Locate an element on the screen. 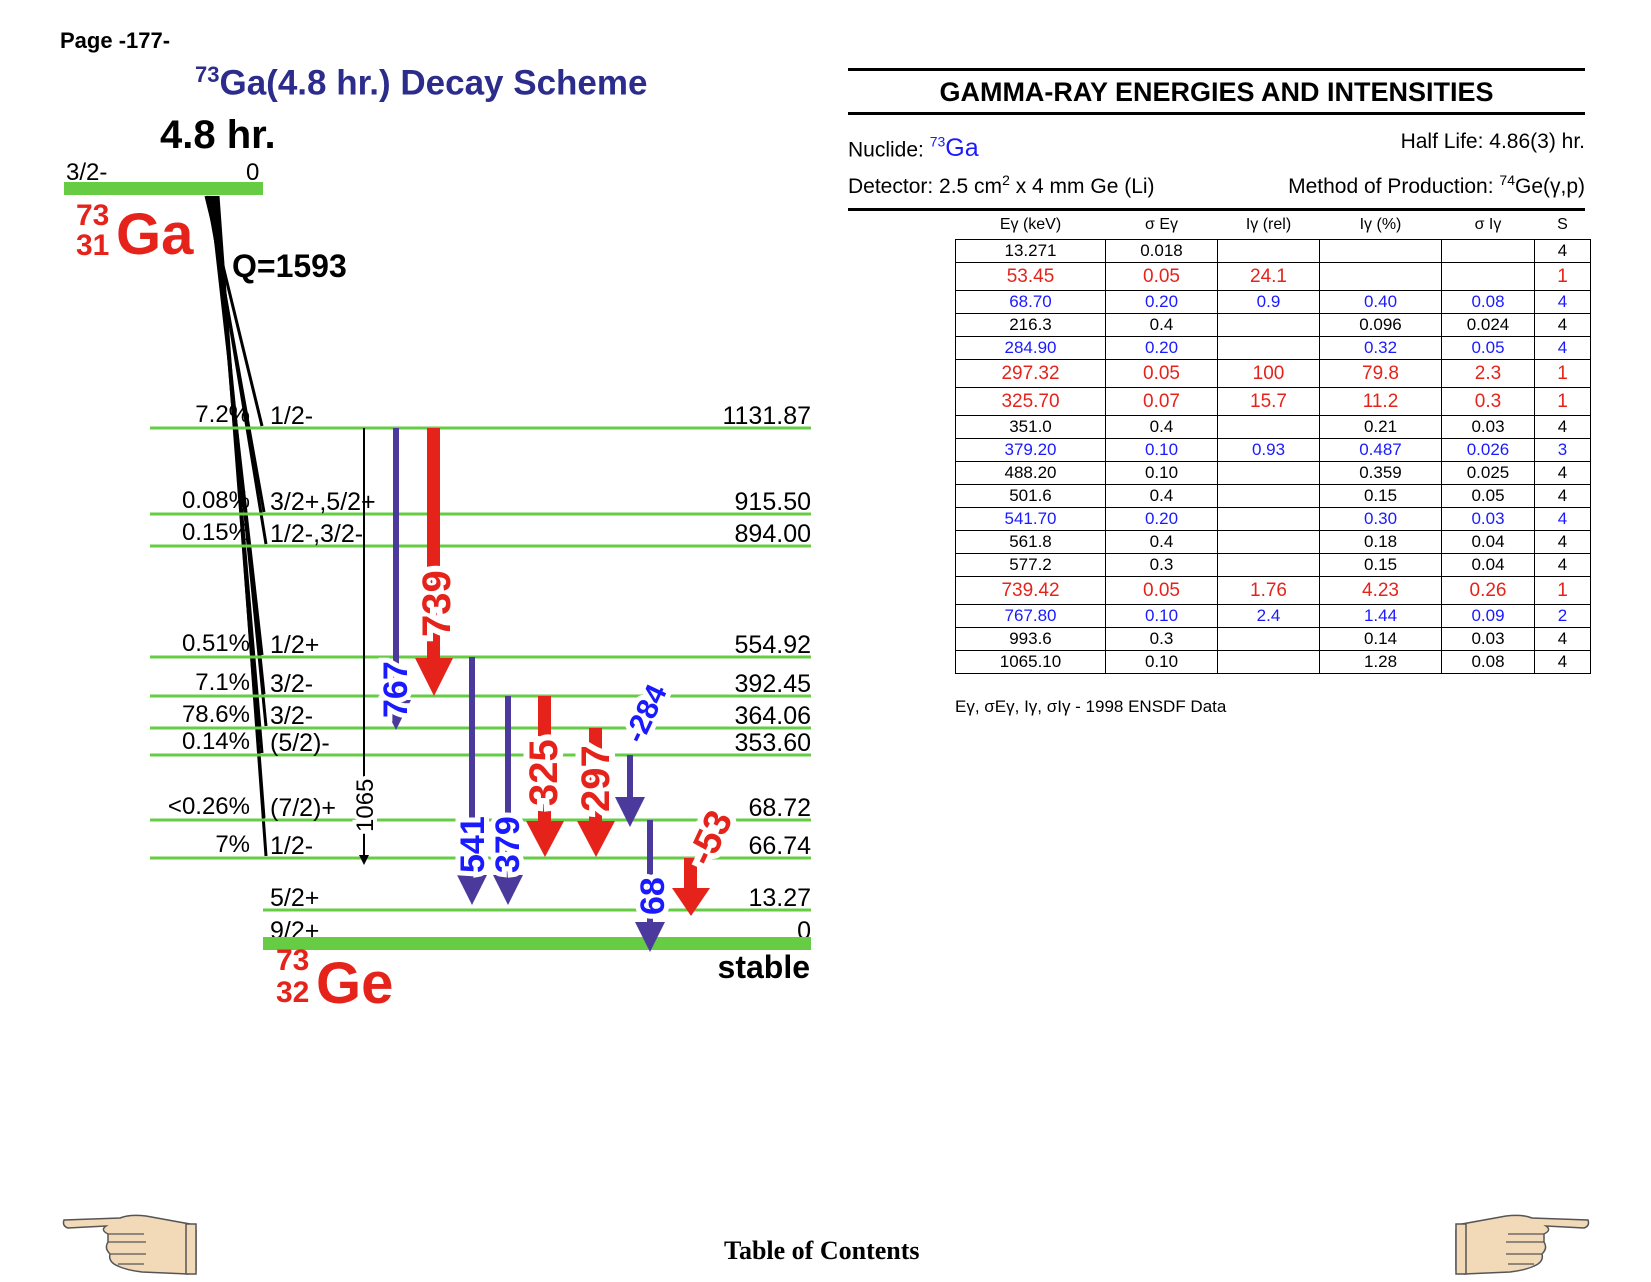  label-bg: 68 is located at coordinates (653, 896).